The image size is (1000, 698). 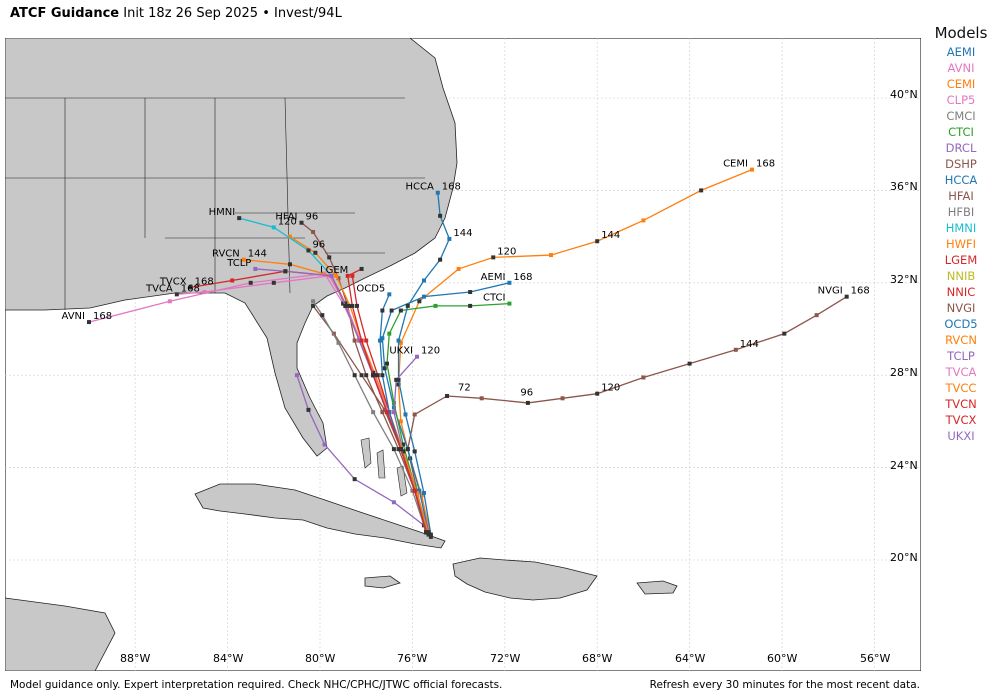 I want to click on tau-label: 96, so click(x=312, y=217).